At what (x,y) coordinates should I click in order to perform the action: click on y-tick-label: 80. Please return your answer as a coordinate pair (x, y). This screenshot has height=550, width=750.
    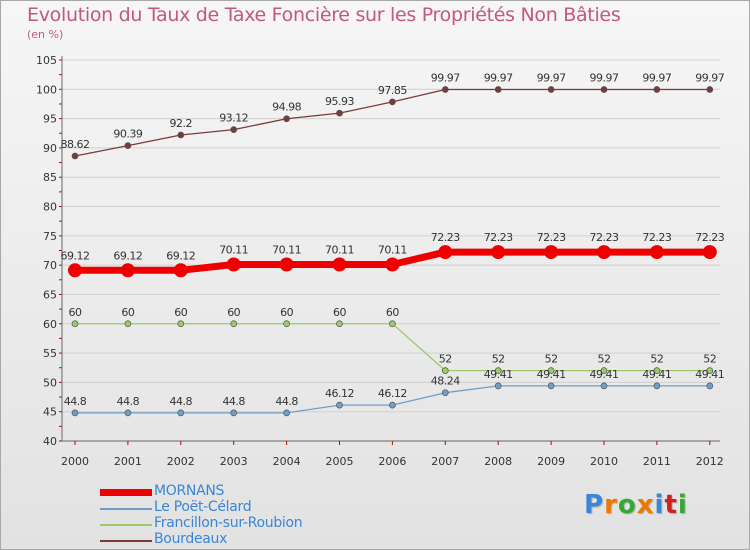
    Looking at the image, I should click on (50, 207).